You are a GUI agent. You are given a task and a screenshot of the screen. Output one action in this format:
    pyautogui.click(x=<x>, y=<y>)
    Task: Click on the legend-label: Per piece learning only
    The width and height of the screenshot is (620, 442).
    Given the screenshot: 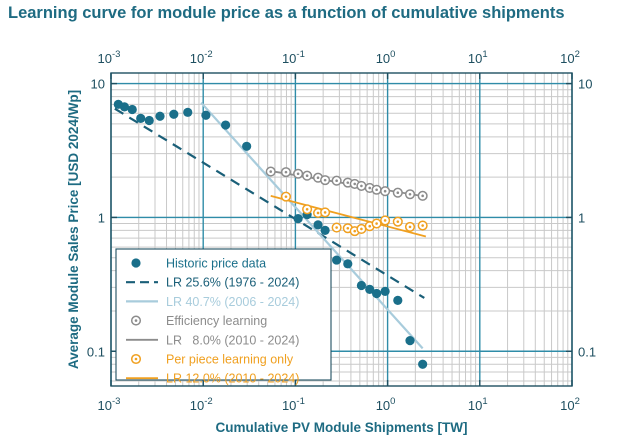 What is the action you would take?
    pyautogui.click(x=230, y=360)
    